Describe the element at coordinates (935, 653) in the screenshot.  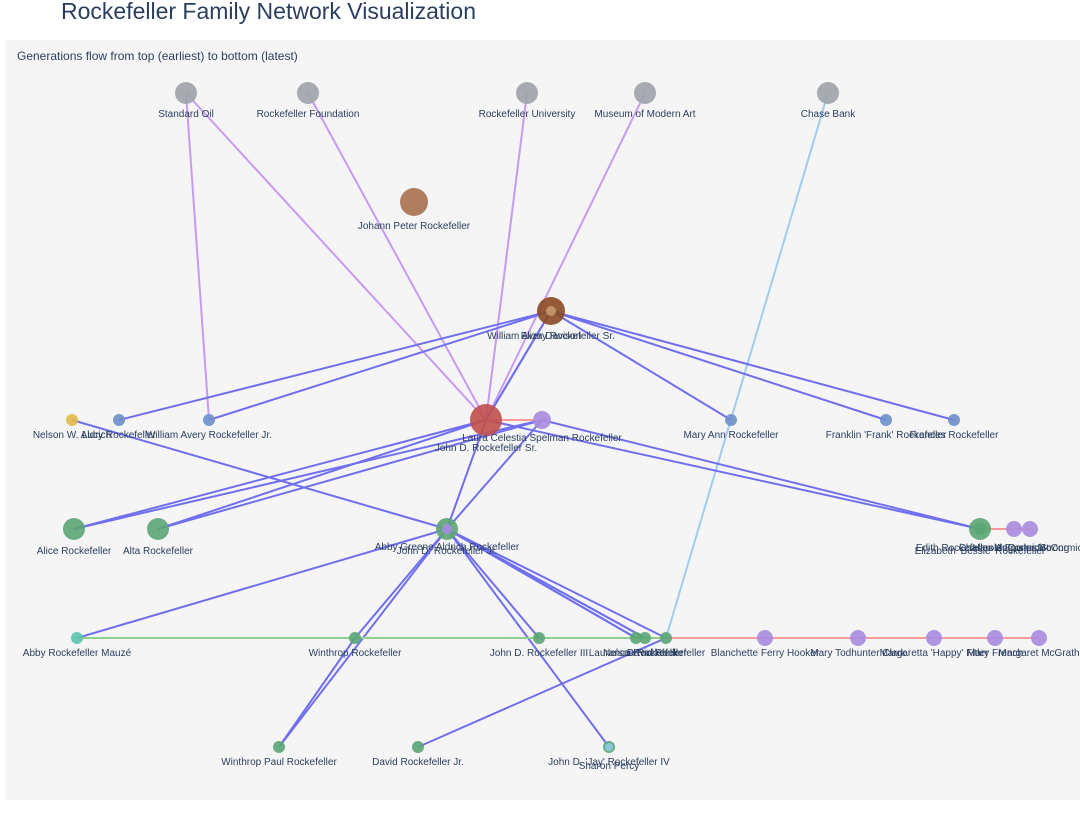
I see `node-label: Margaretta 'Happy' Fitler` at that location.